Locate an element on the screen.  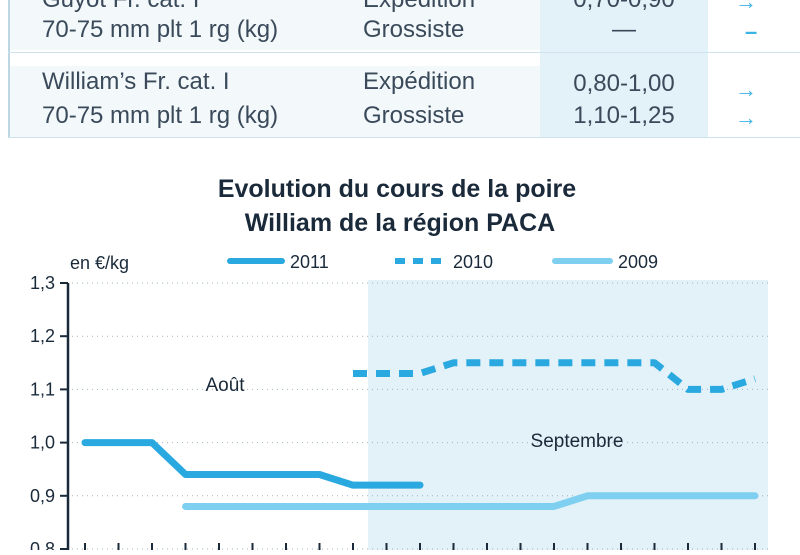
table-left-rule is located at coordinates (9, 69).